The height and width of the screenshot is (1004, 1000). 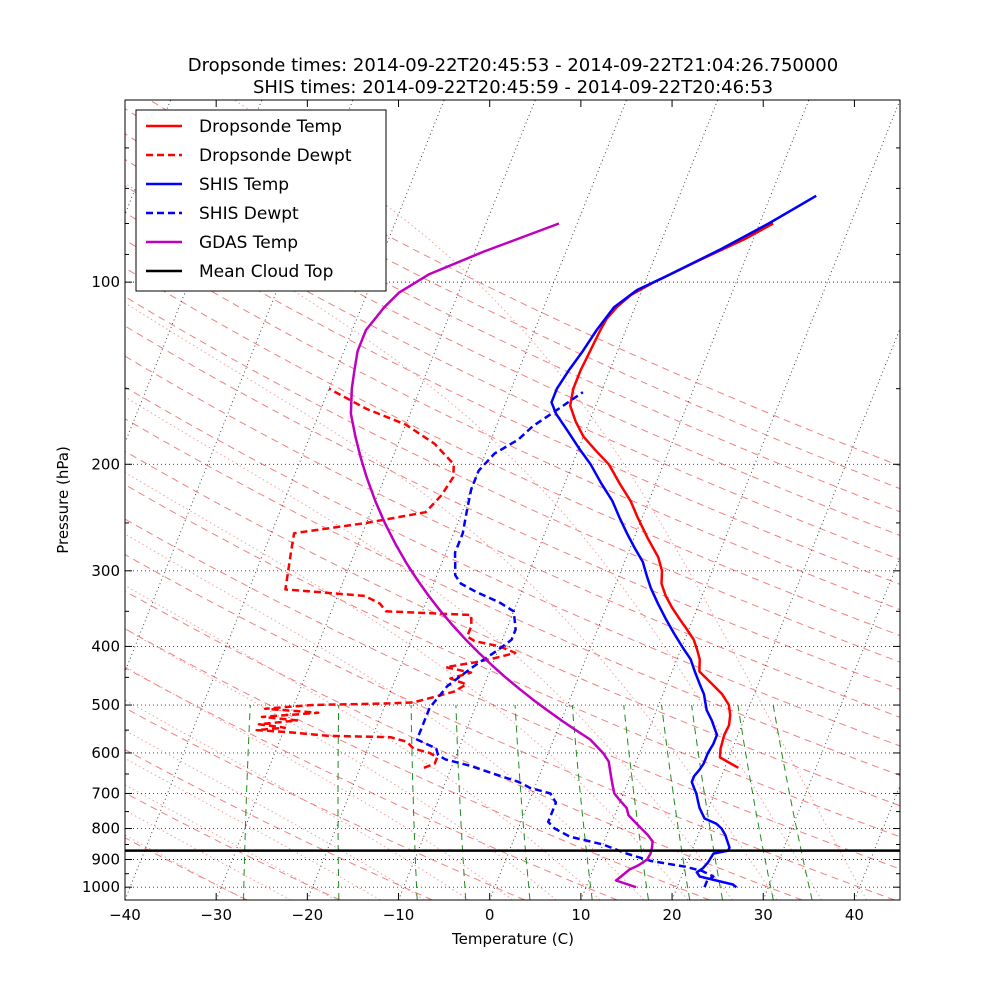 What do you see at coordinates (105, 793) in the screenshot?
I see `y-tick-label: 700` at bounding box center [105, 793].